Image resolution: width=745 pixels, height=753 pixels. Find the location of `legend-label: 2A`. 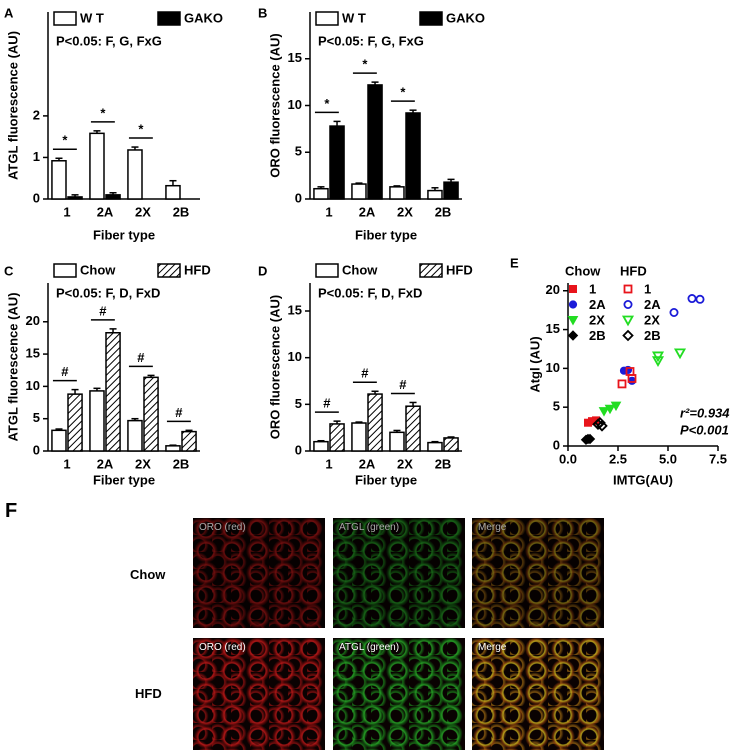

legend-label: 2A is located at coordinates (652, 304).